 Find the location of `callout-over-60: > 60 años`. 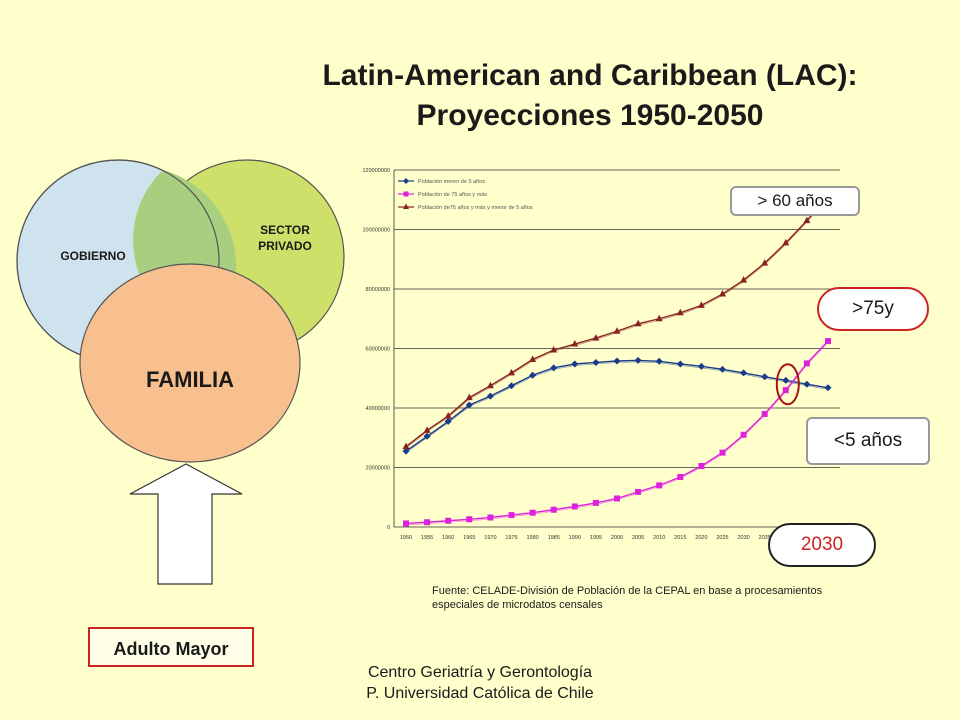

callout-over-60: > 60 años is located at coordinates (795, 201).